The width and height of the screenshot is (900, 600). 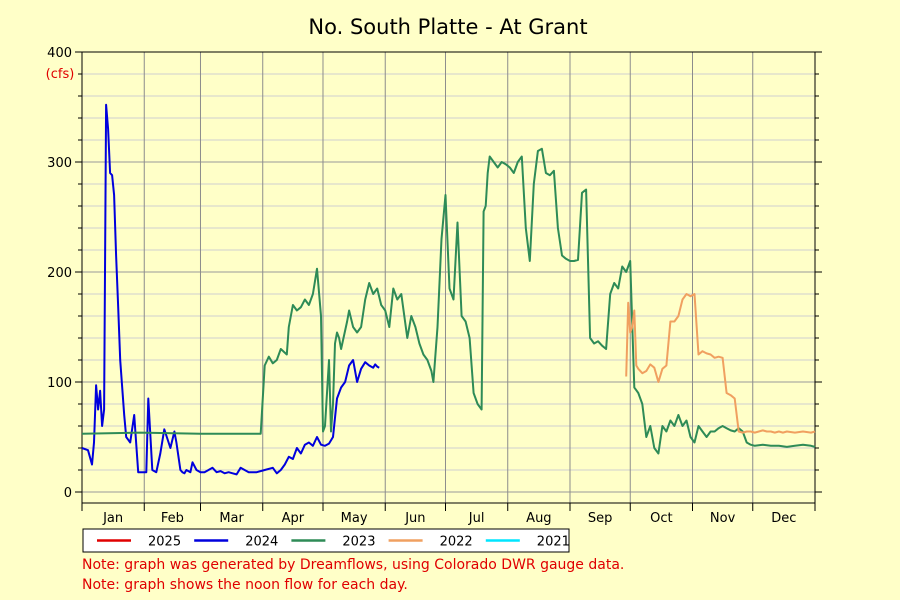 What do you see at coordinates (447, 27) in the screenshot?
I see `chart-title: No. South Platte - At Grant` at bounding box center [447, 27].